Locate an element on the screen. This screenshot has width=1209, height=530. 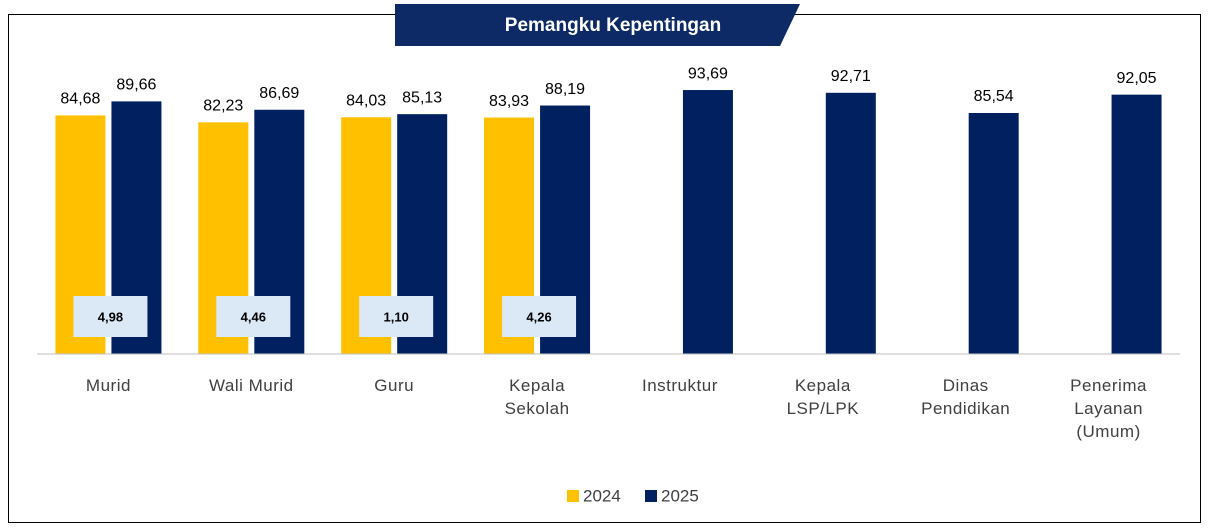
x-tick-label: Guru is located at coordinates (394, 385).